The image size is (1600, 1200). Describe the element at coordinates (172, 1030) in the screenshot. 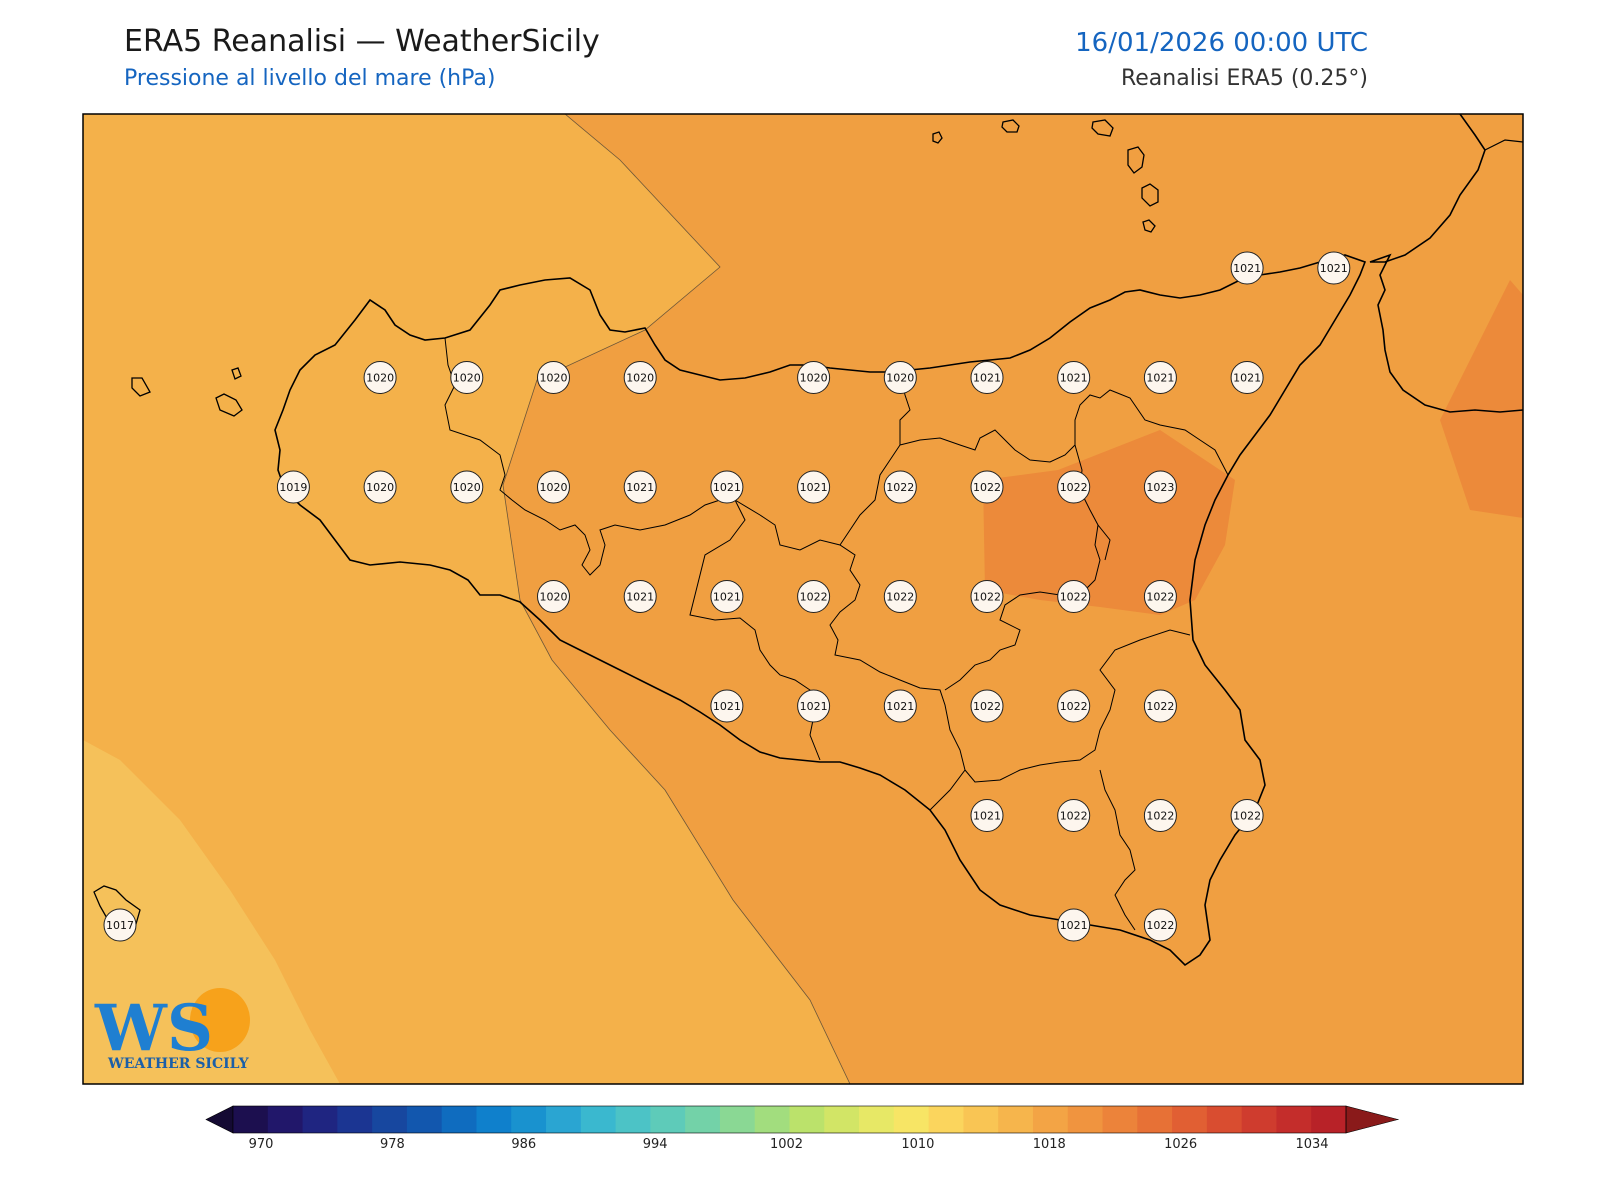

I see `weathersicily-logo: WS WEATHER SICILY` at that location.